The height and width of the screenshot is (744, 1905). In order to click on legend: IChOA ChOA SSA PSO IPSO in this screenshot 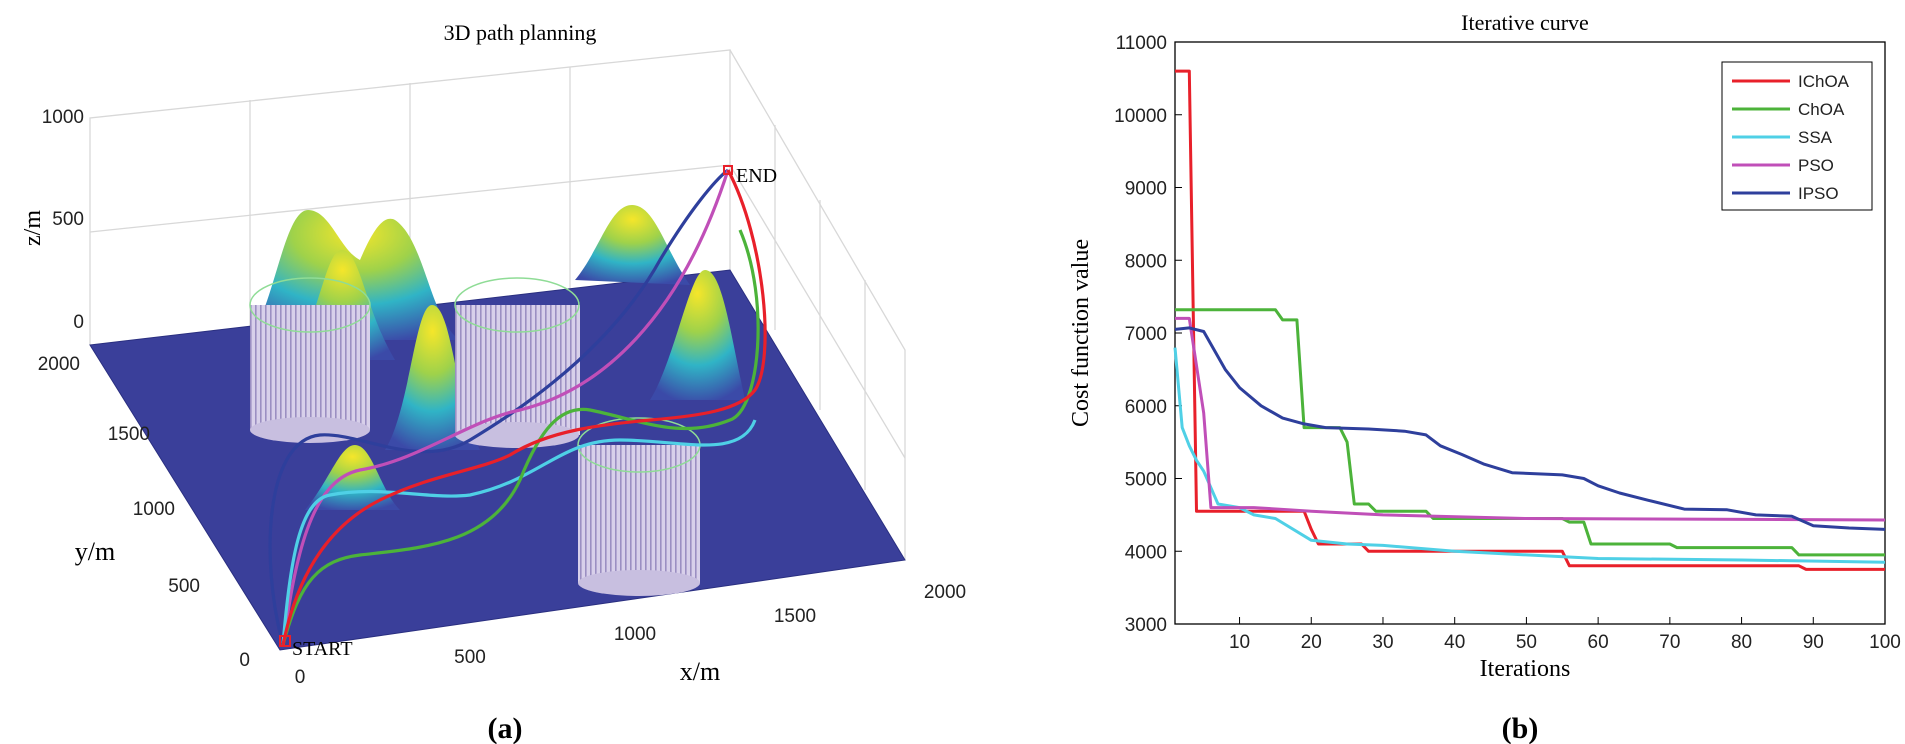, I will do `click(1797, 136)`.